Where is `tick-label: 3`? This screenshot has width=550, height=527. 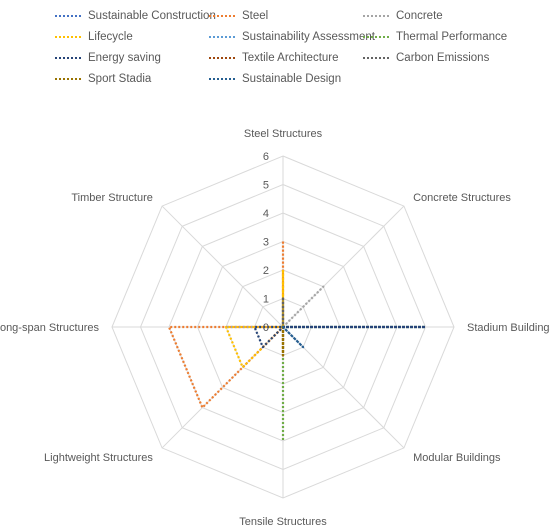 tick-label: 3 is located at coordinates (266, 243).